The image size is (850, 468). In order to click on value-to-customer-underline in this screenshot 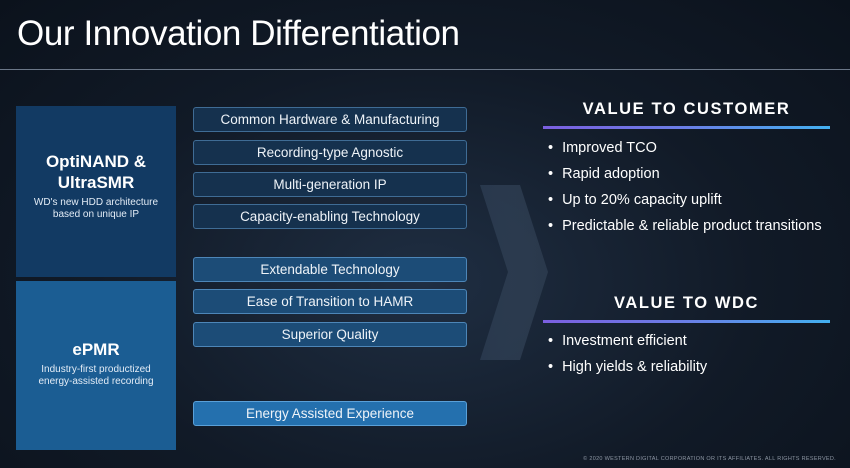, I will do `click(686, 127)`.